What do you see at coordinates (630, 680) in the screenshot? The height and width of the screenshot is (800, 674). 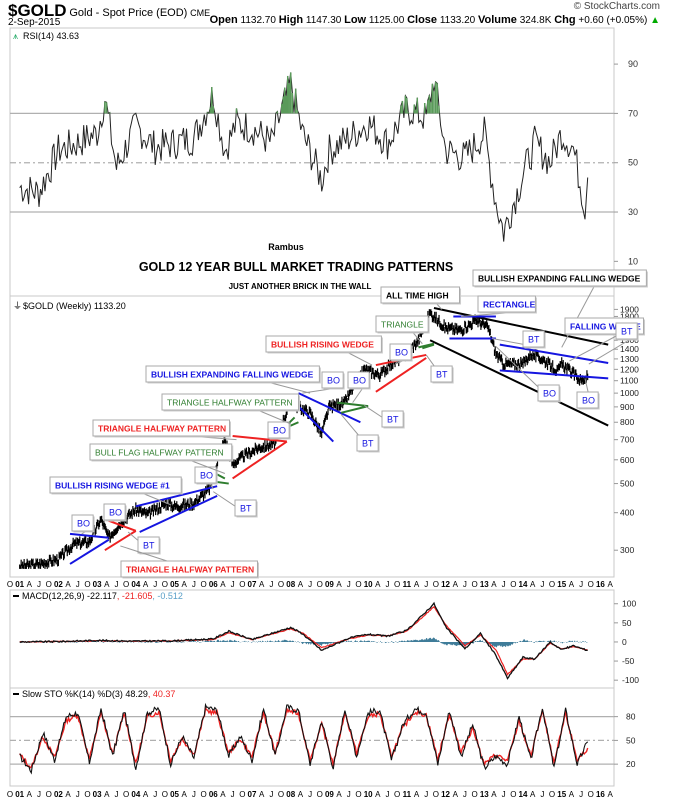 I see `macd-ytick-label: -100` at bounding box center [630, 680].